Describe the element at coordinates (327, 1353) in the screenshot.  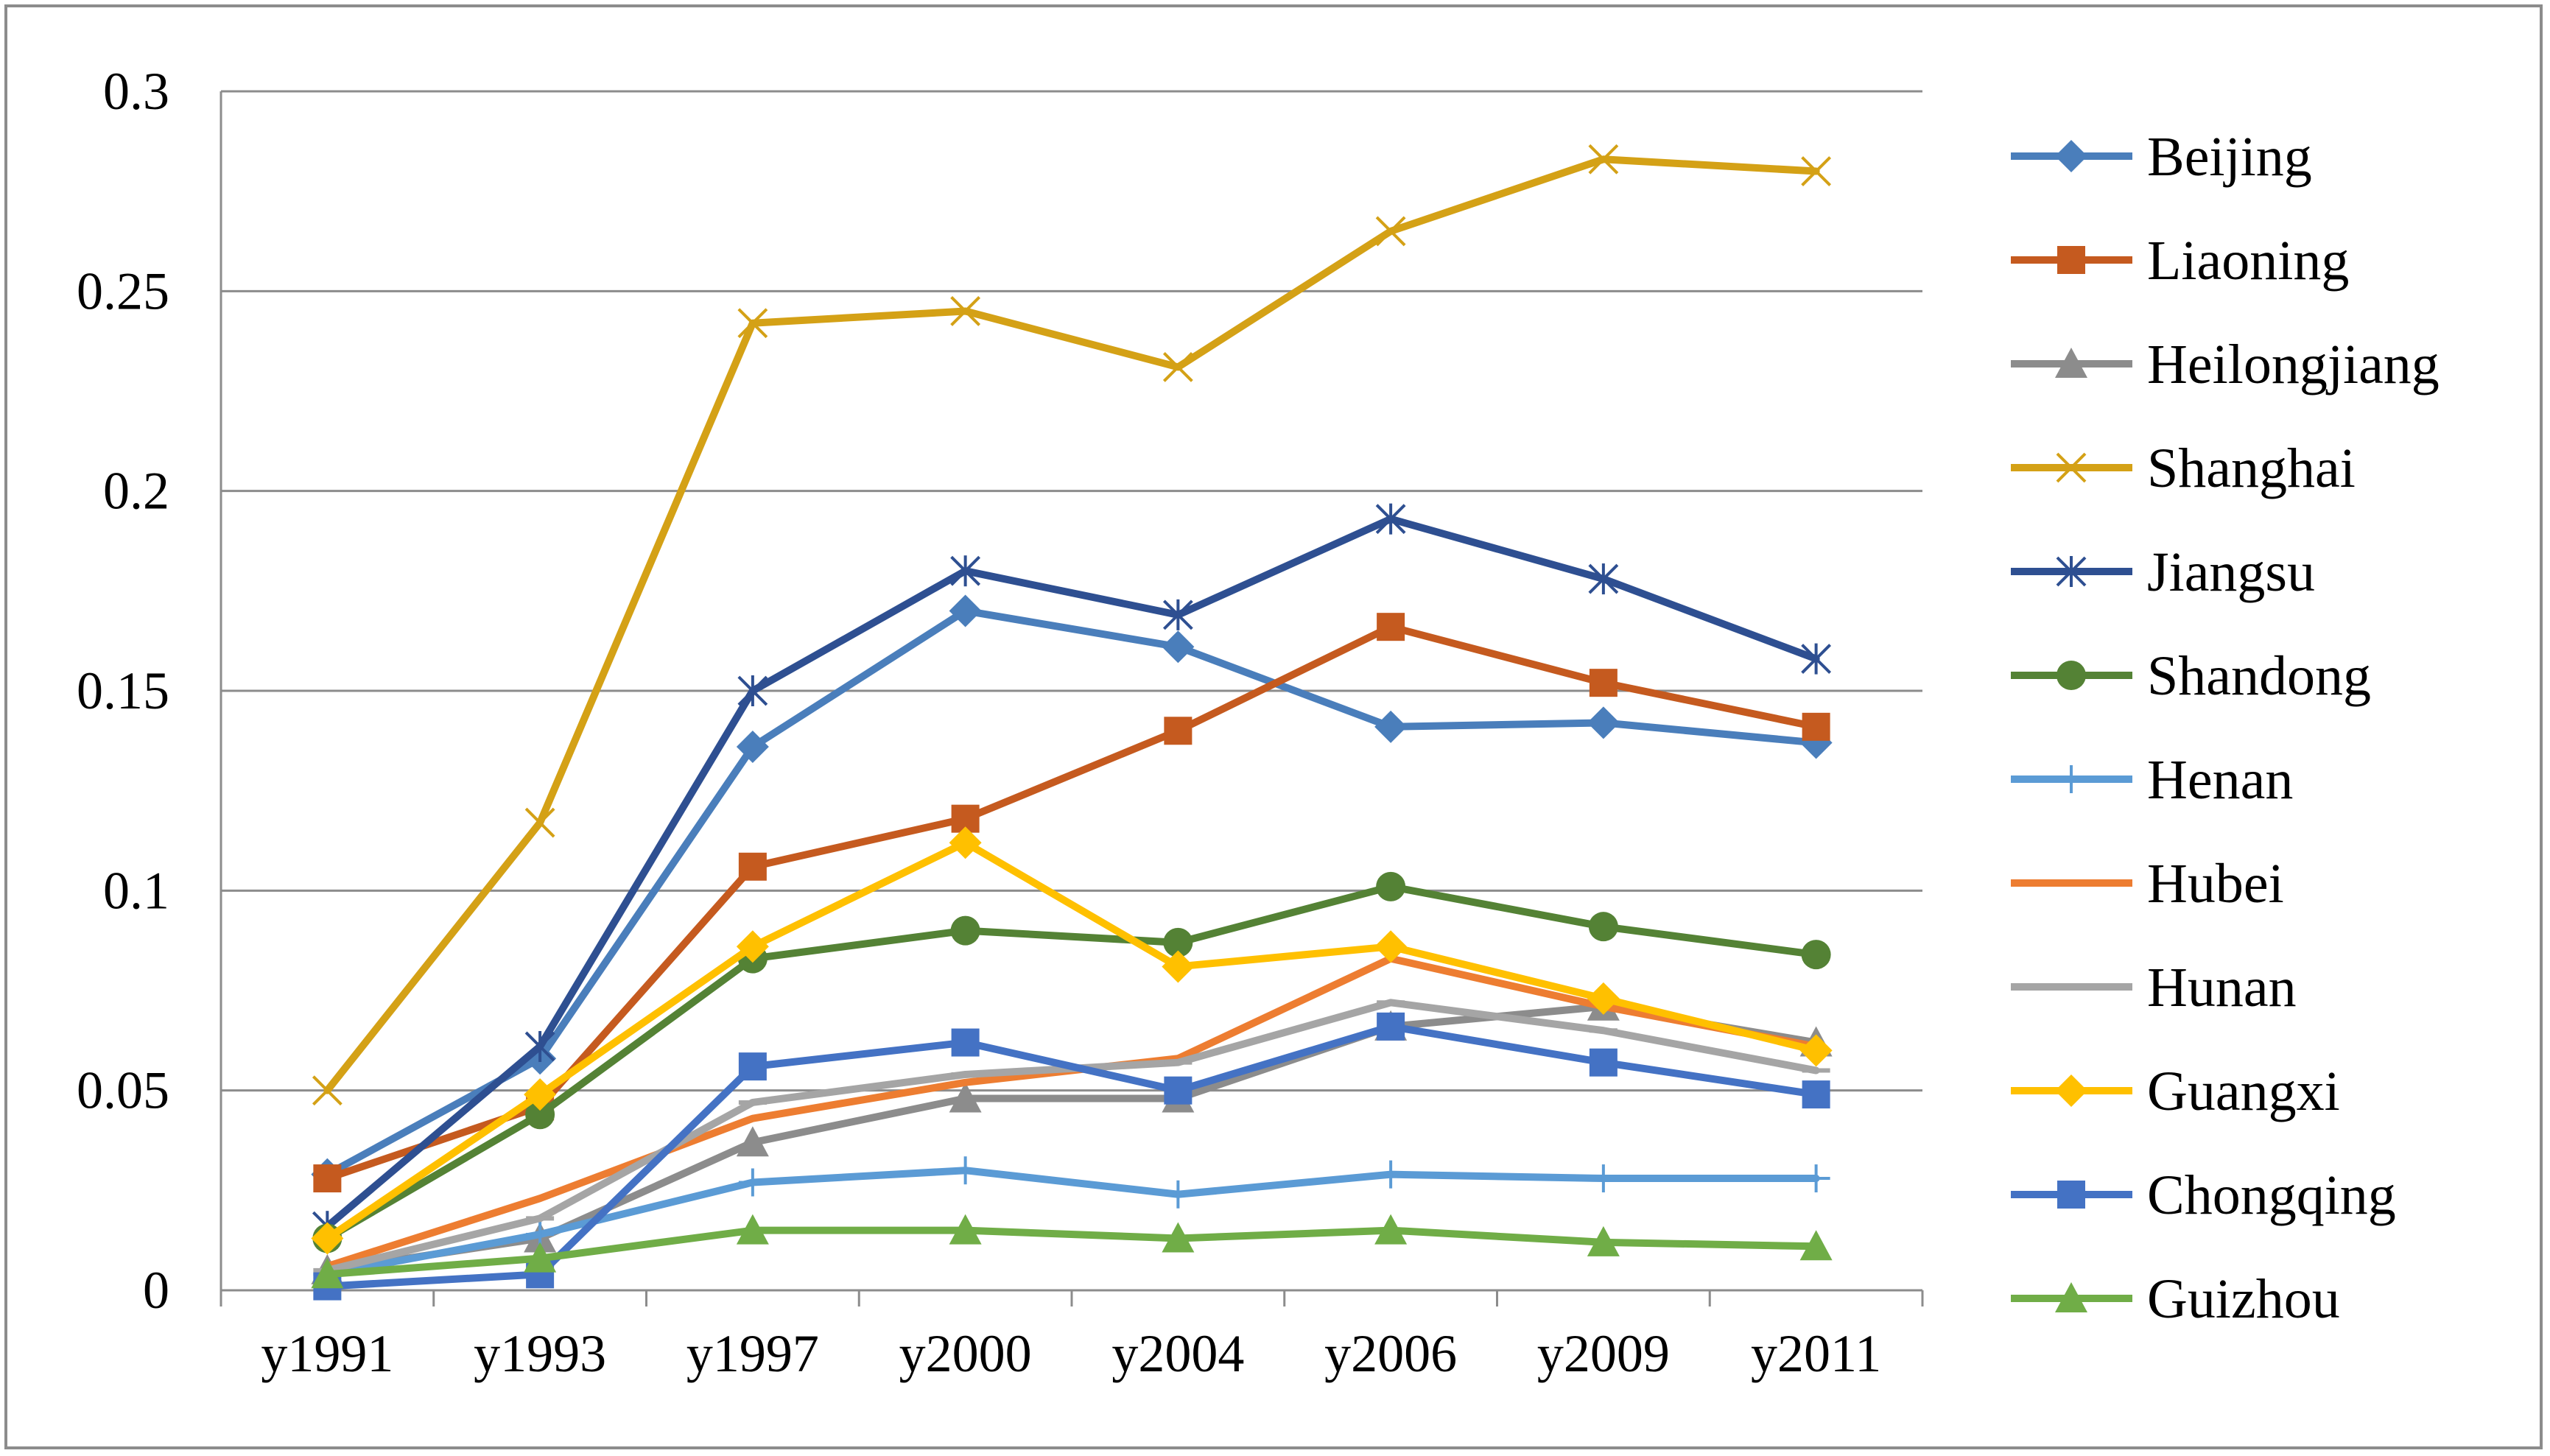
I see `x-tick-label: y1991` at that location.